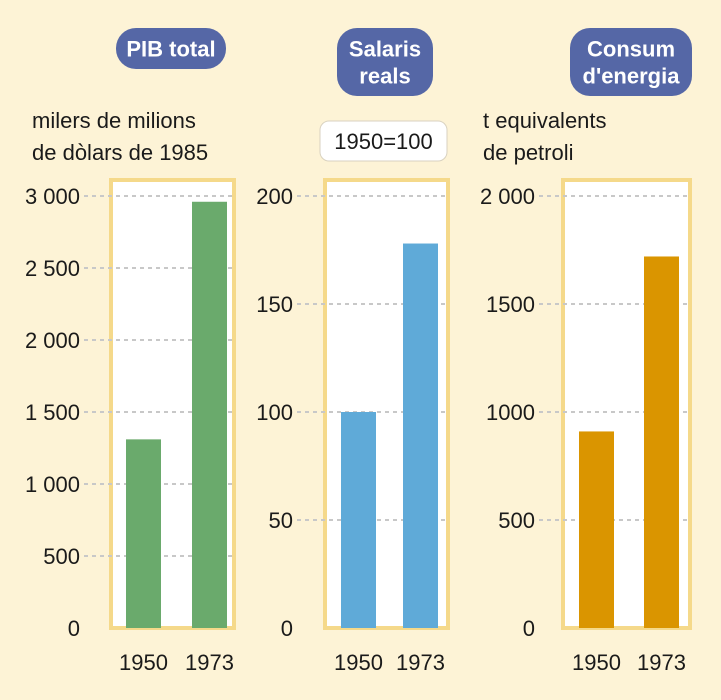 Image resolution: width=721 pixels, height=700 pixels. I want to click on y-axis-label: t equivalents, so click(545, 120).